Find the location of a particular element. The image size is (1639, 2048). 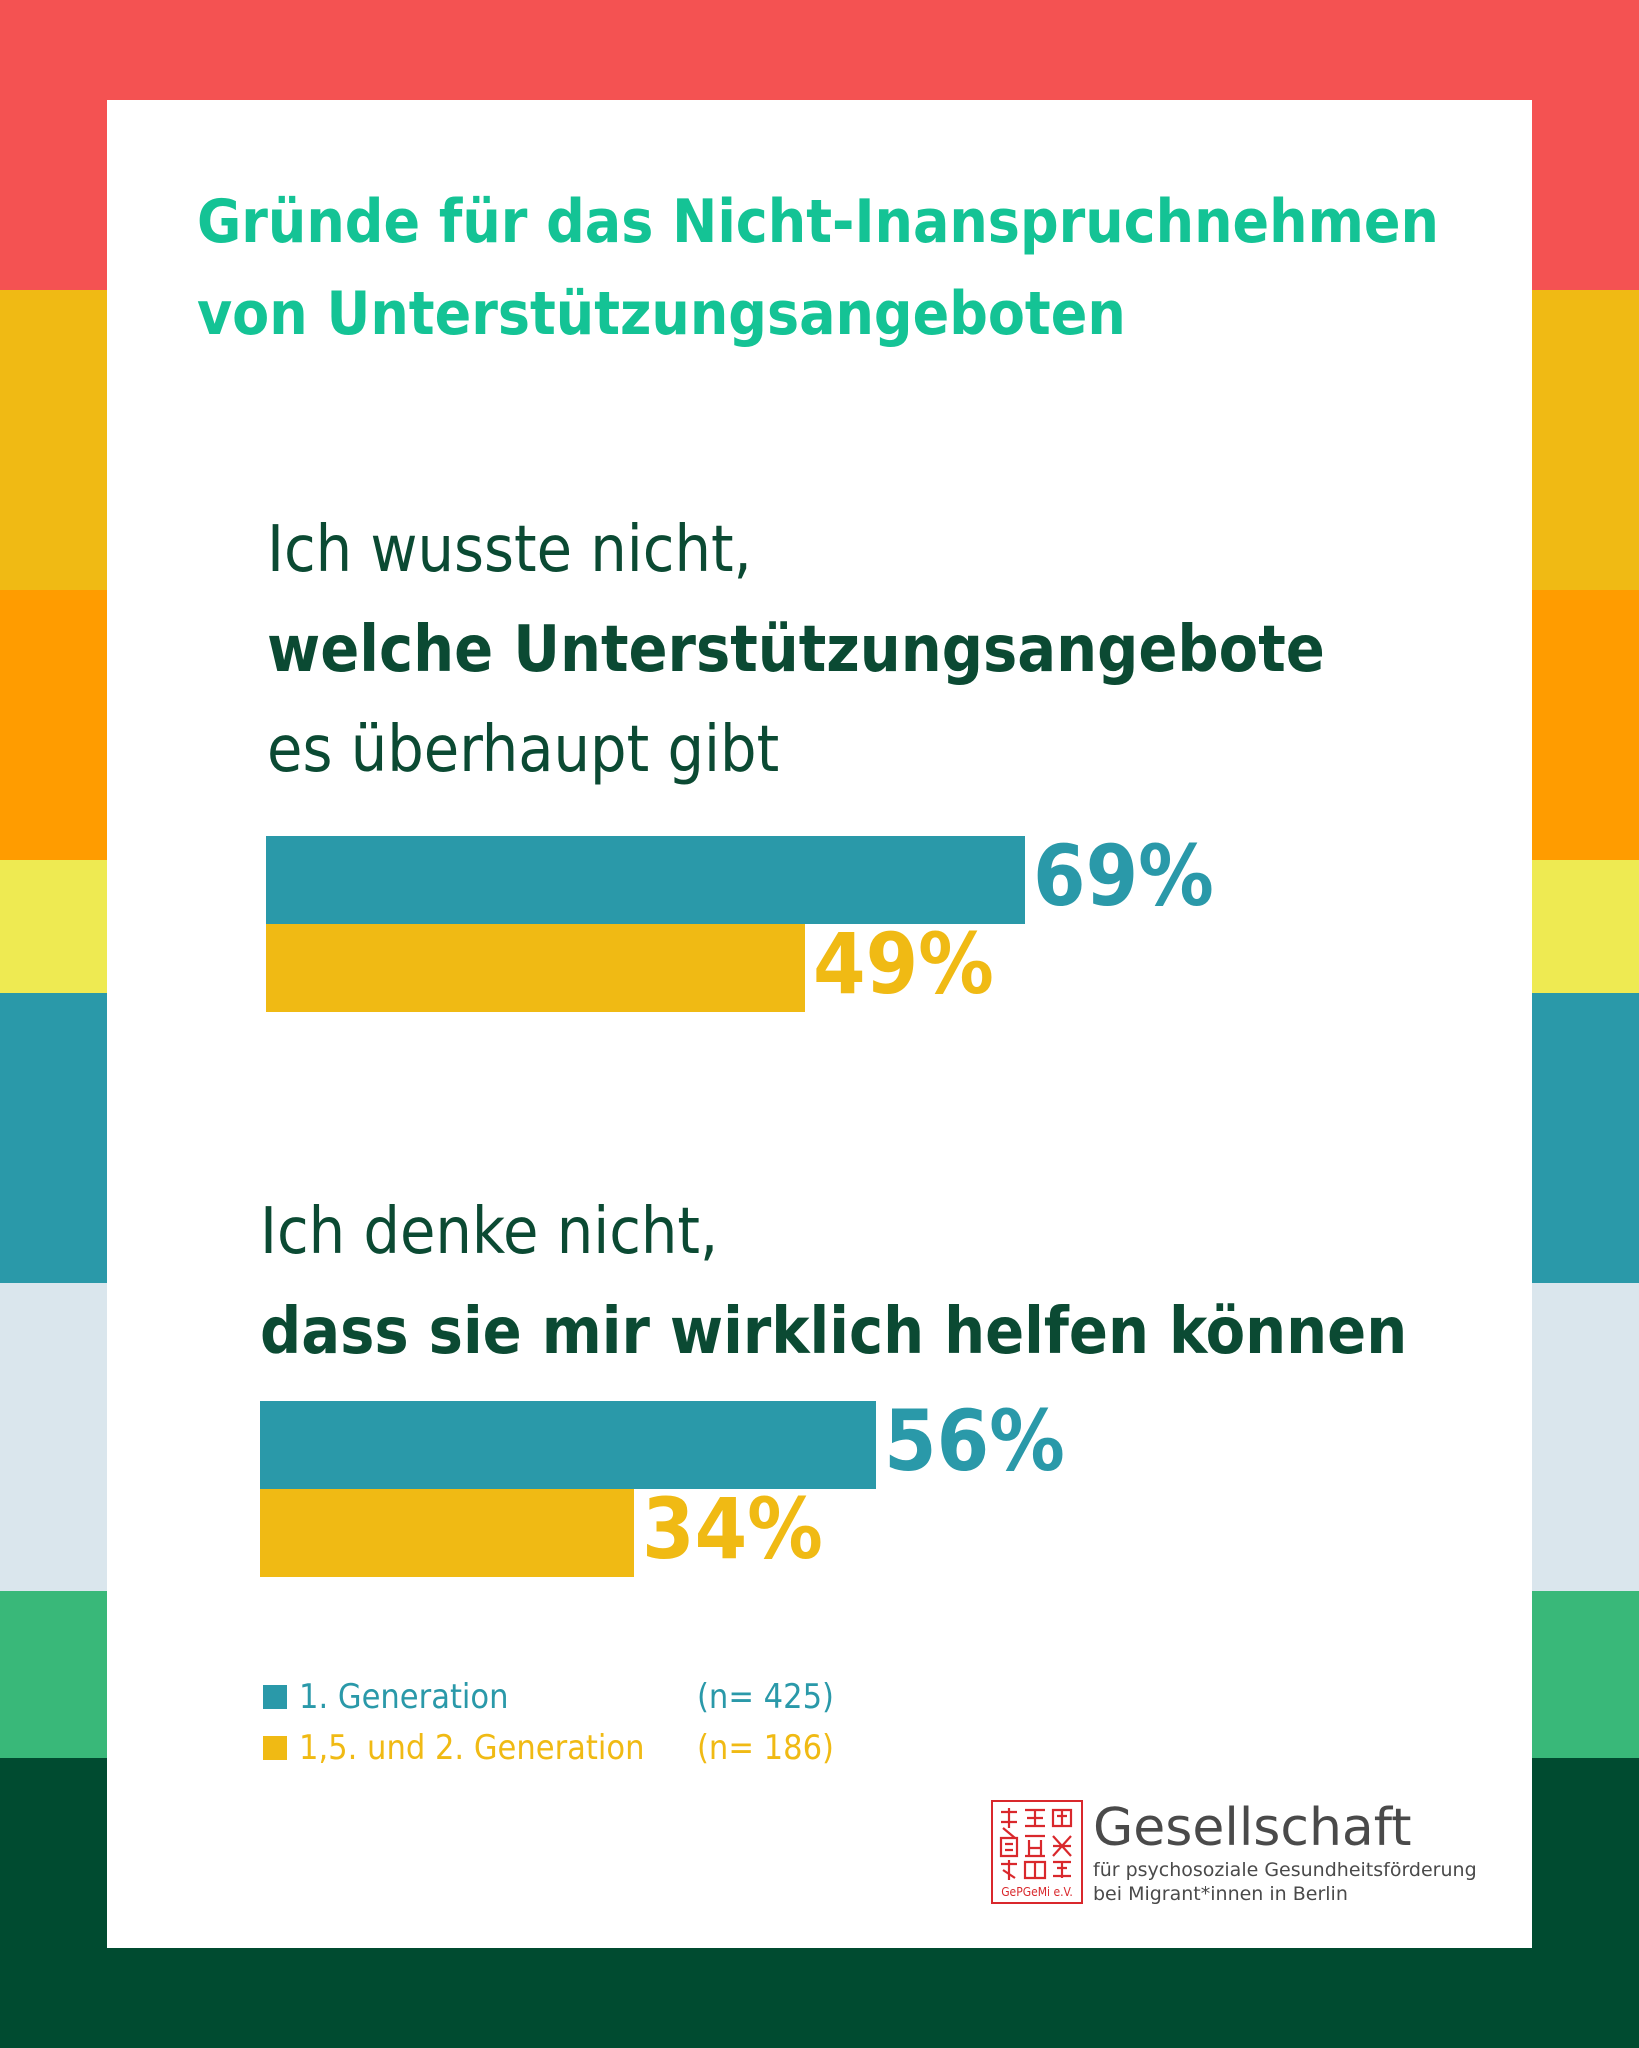

question-1-line-2: welche Unterstützungsangebote is located at coordinates (796, 650).